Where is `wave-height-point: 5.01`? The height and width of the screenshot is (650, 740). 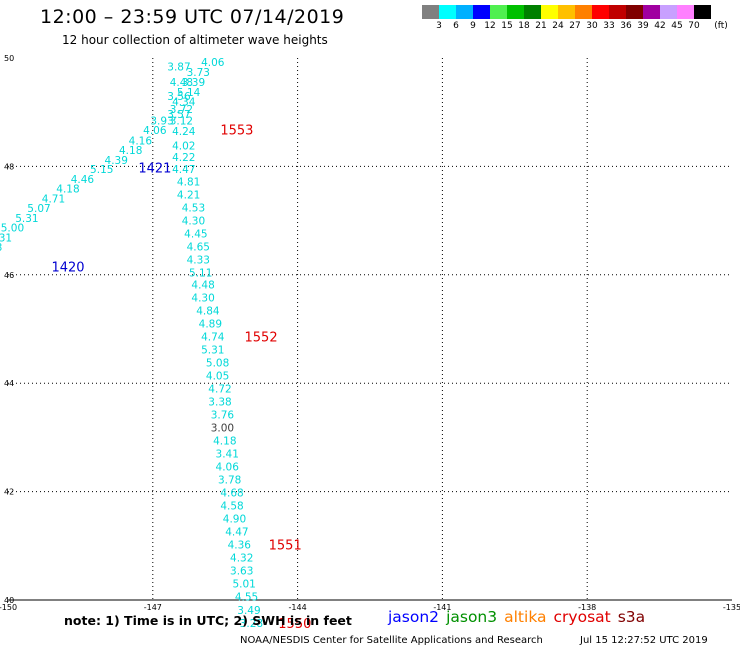
wave-height-point: 5.01 is located at coordinates (243, 585).